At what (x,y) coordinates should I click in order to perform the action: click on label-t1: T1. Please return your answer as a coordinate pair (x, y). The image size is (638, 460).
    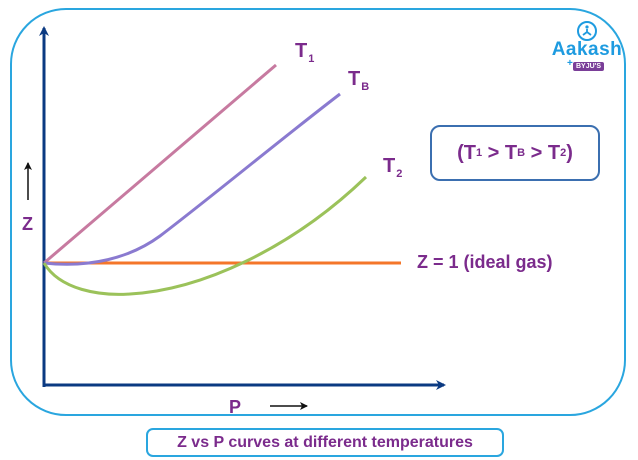
    Looking at the image, I should click on (304, 52).